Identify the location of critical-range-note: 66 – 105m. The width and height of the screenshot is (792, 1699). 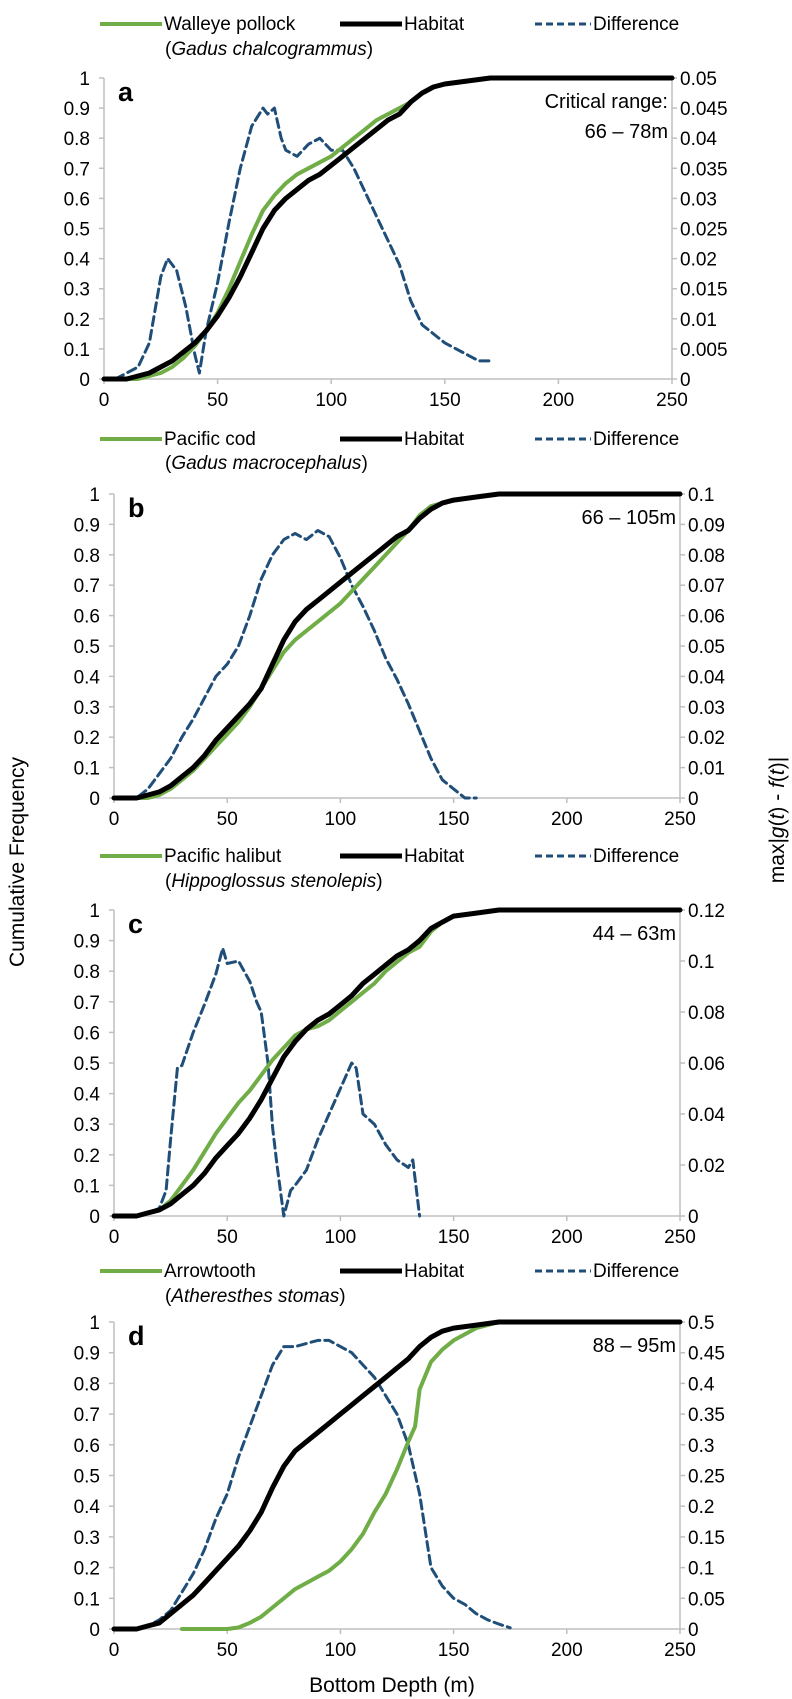
(628, 518).